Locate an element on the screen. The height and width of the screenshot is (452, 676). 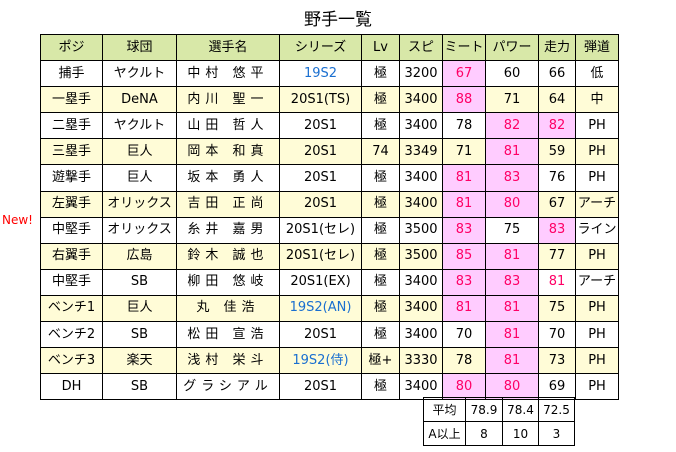
cell-speed: 59 is located at coordinates (557, 152).